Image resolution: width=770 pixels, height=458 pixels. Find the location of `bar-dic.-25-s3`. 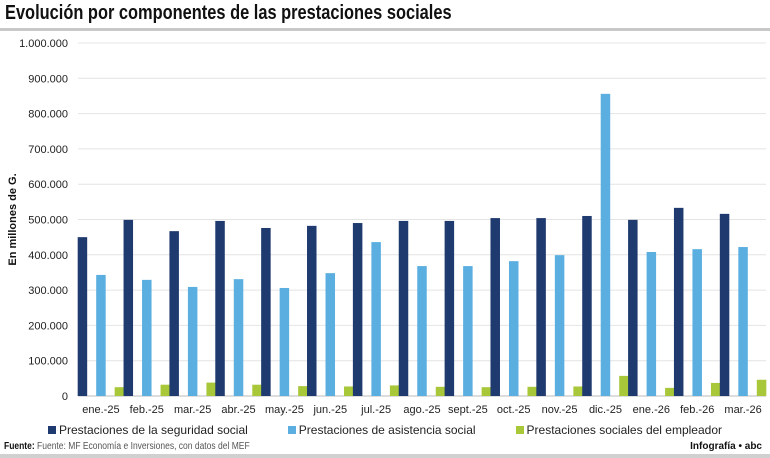

bar-dic.-25-s3 is located at coordinates (624, 385).